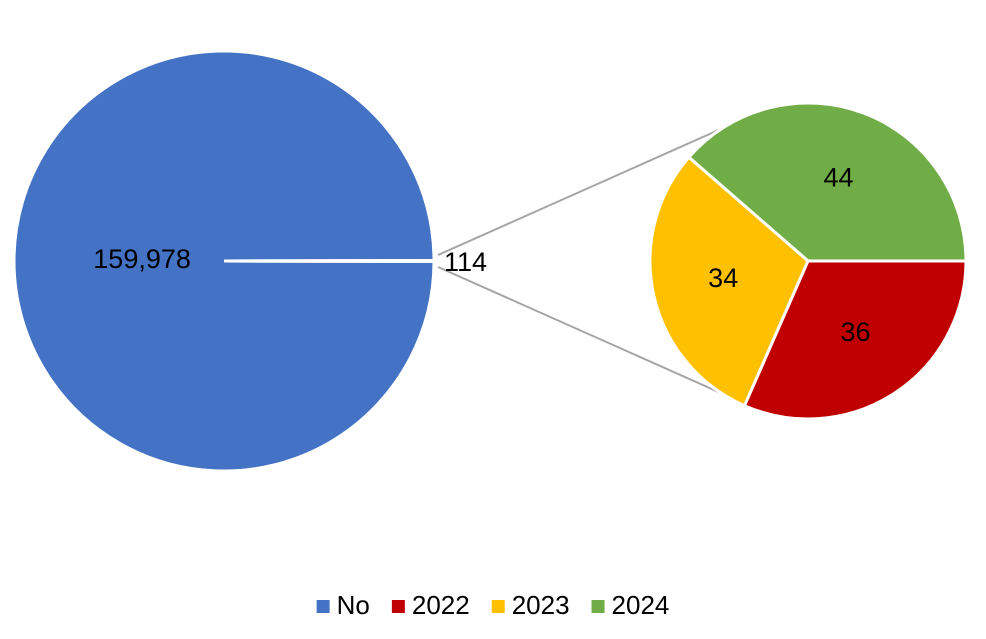 Image resolution: width=986 pixels, height=639 pixels. Describe the element at coordinates (142, 259) in the screenshot. I see `data-label: 159,978` at that location.